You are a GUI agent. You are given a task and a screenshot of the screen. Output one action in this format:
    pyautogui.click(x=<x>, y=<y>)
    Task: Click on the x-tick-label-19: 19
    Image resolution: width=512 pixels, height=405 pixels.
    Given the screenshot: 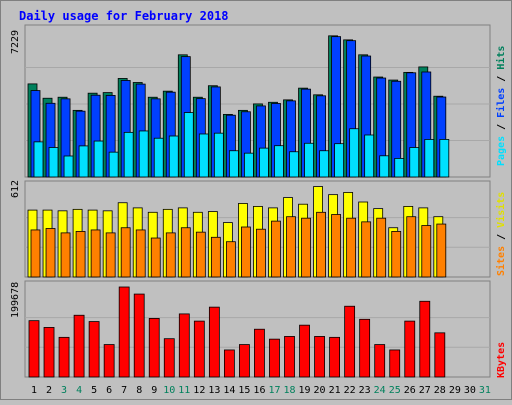 What is the action you would take?
    pyautogui.click(x=305, y=390)
    